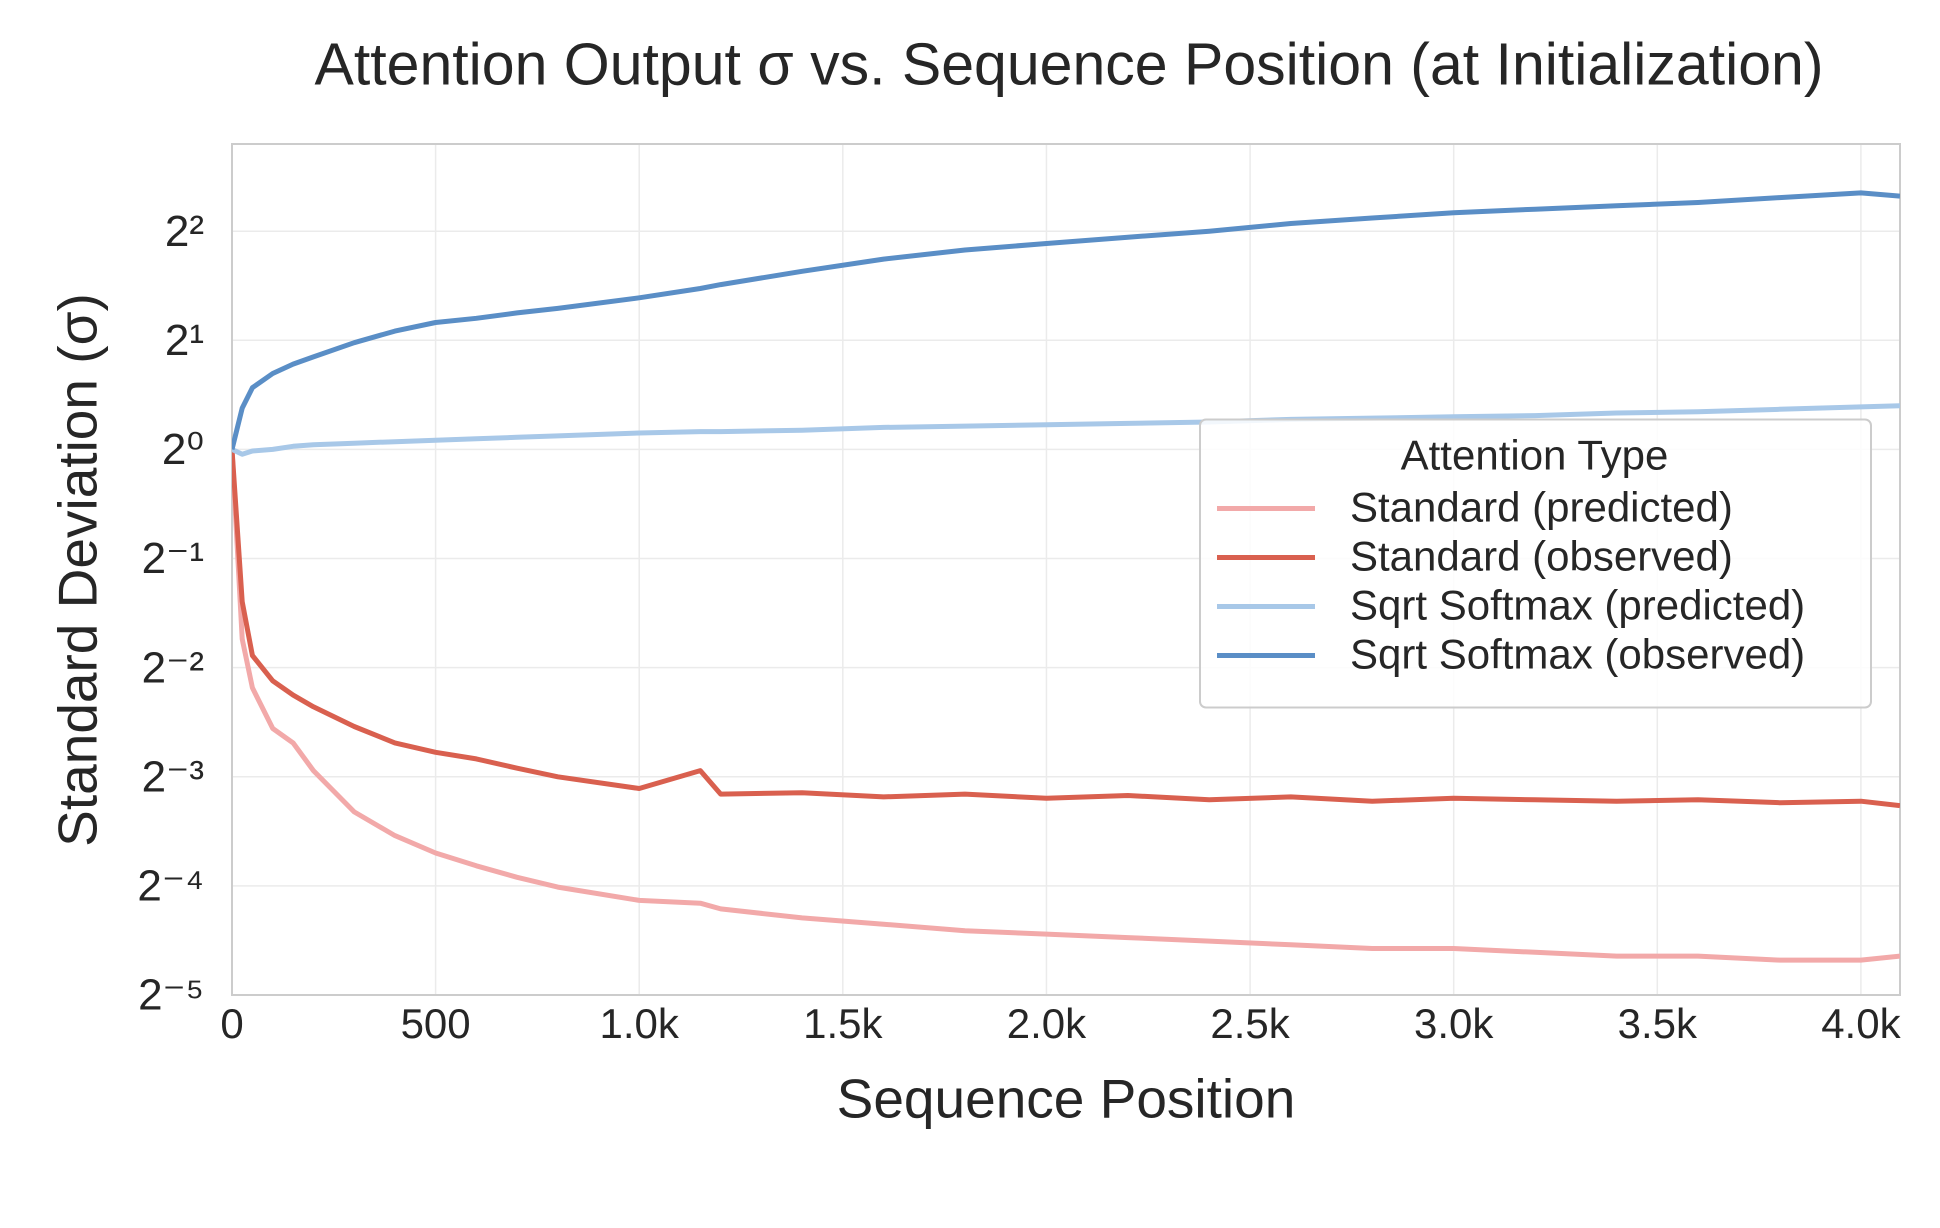  I want to click on y-tick-label: 2⁻⁵, so click(171, 995).